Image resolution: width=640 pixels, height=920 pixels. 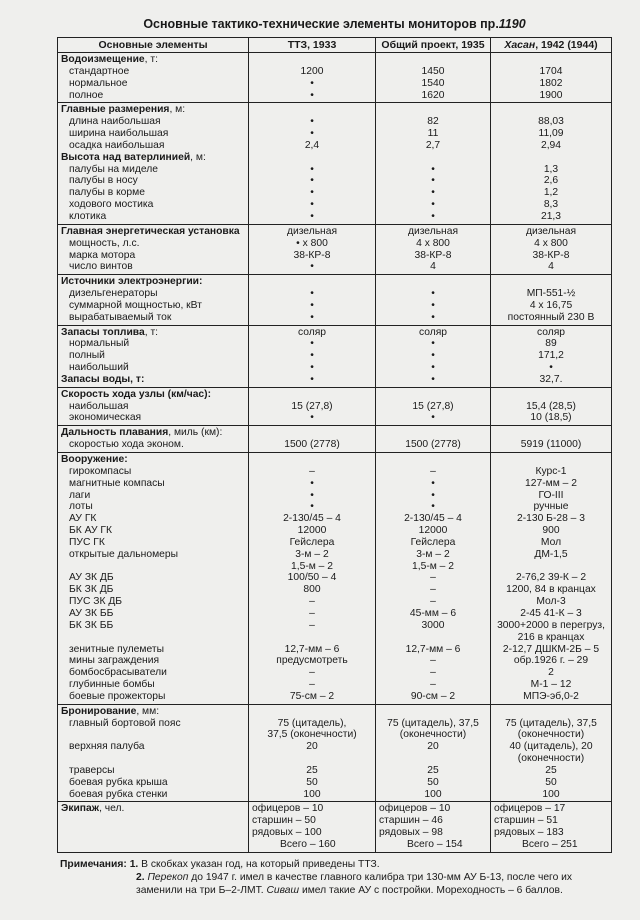 What do you see at coordinates (551, 305) in the screenshot?
I see `cell-value: 4 х 16,75` at bounding box center [551, 305].